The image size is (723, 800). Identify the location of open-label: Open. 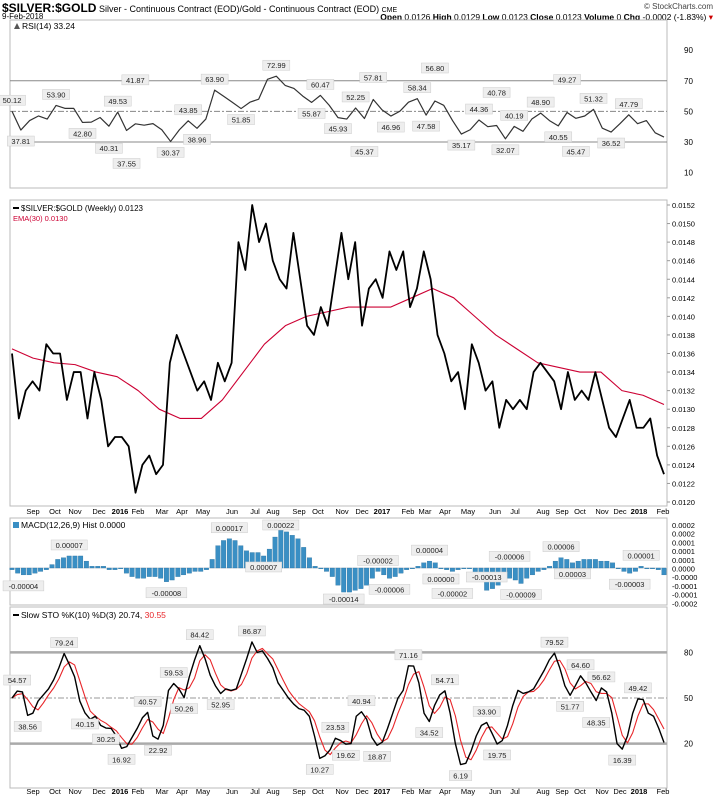
(391, 17).